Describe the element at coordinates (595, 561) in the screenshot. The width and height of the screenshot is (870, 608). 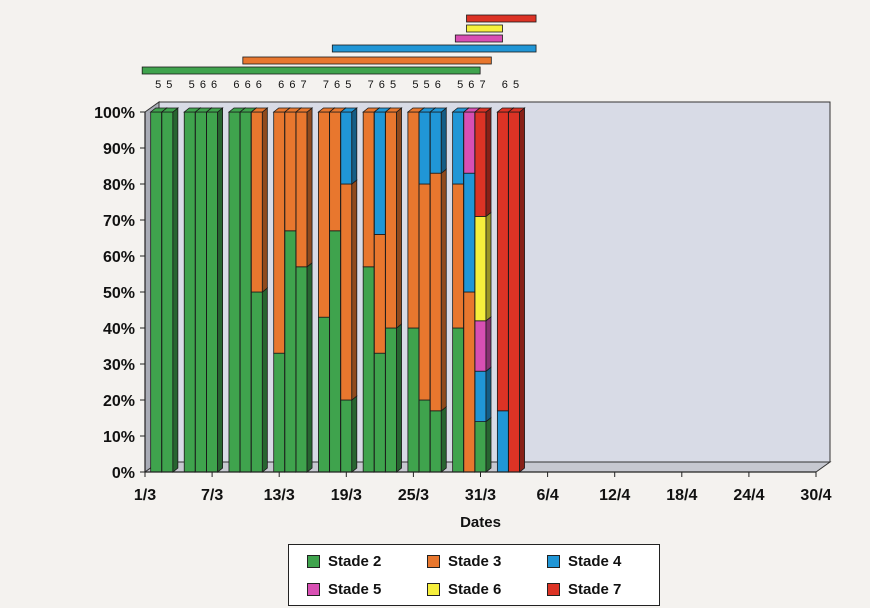
I see `legend-label: Stade 4` at that location.